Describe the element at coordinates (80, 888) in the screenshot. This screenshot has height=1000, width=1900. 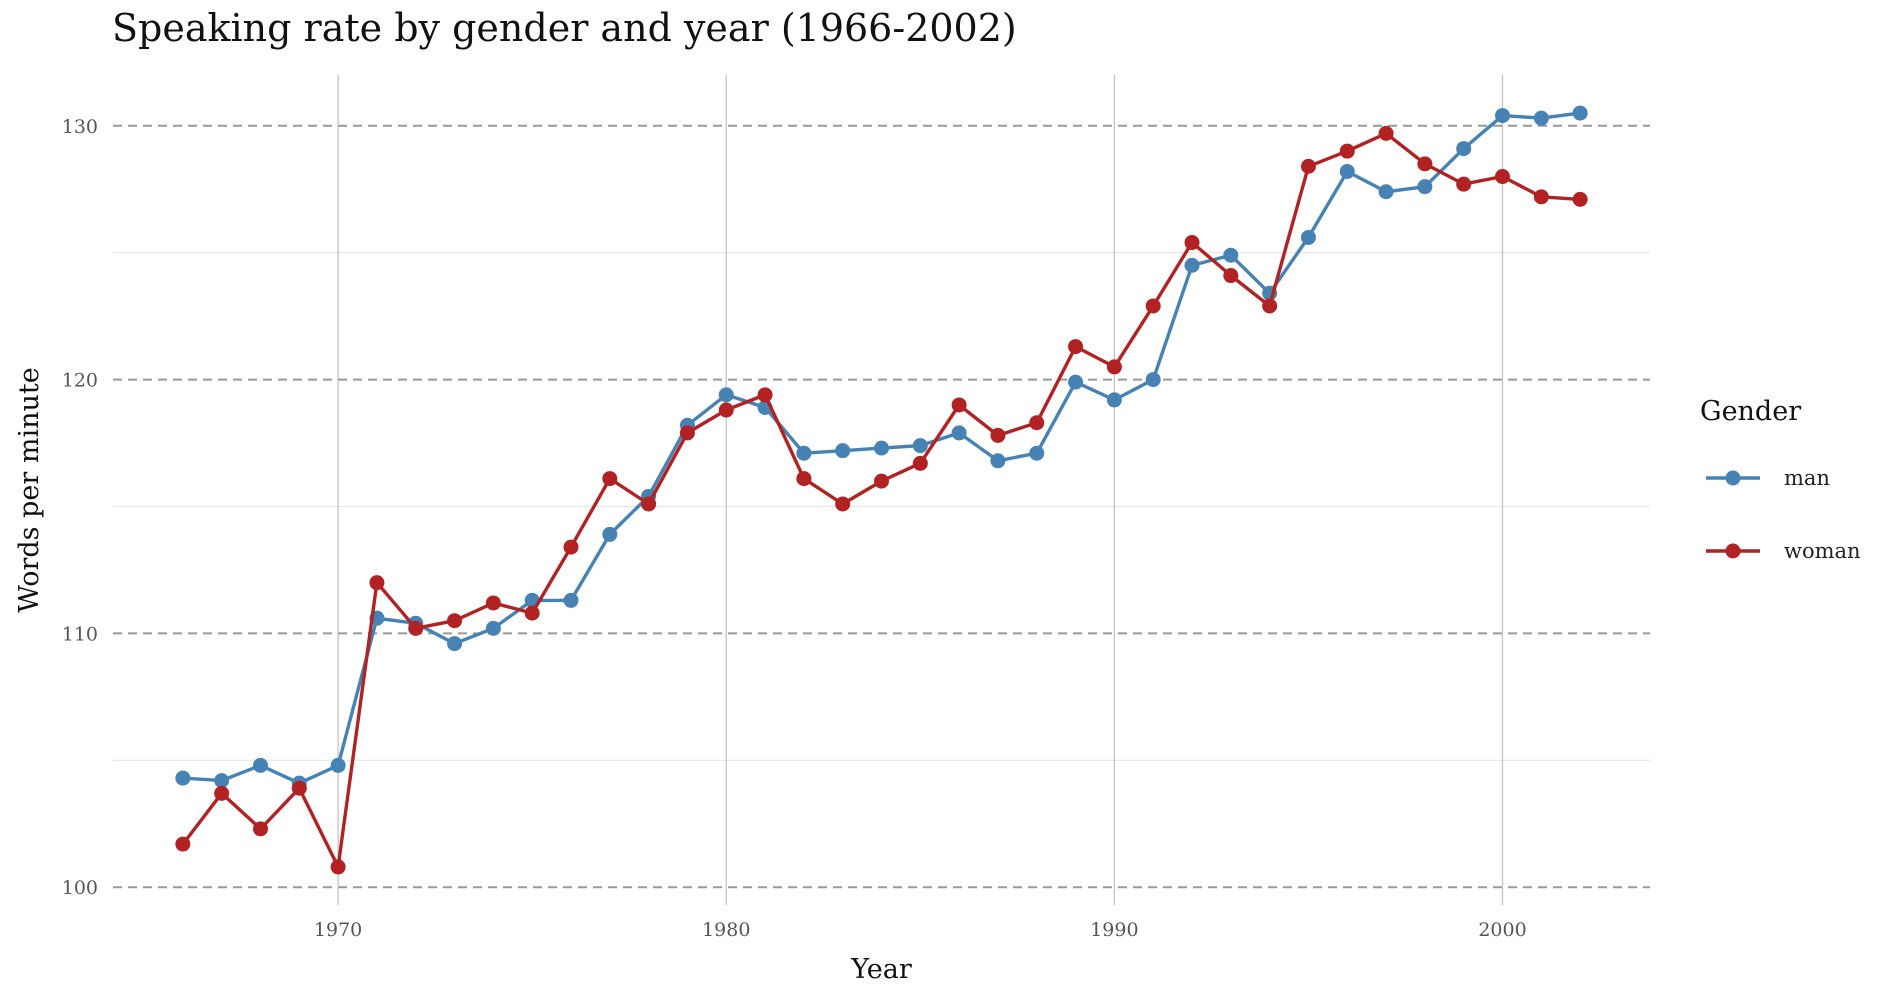
I see `y-tick-label: 100` at that location.